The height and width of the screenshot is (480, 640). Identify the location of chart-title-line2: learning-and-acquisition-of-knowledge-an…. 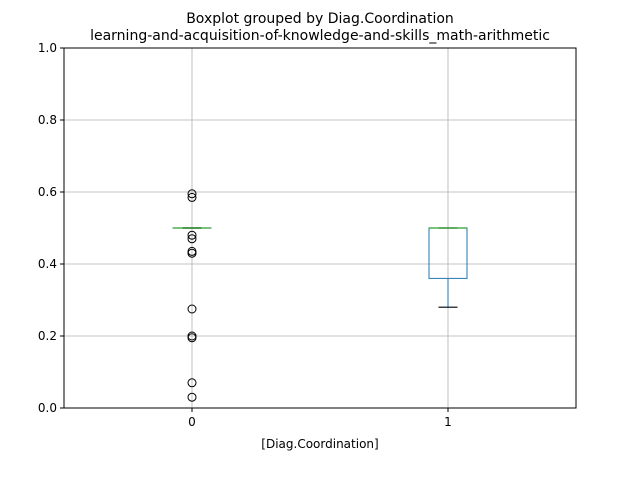
(320, 36).